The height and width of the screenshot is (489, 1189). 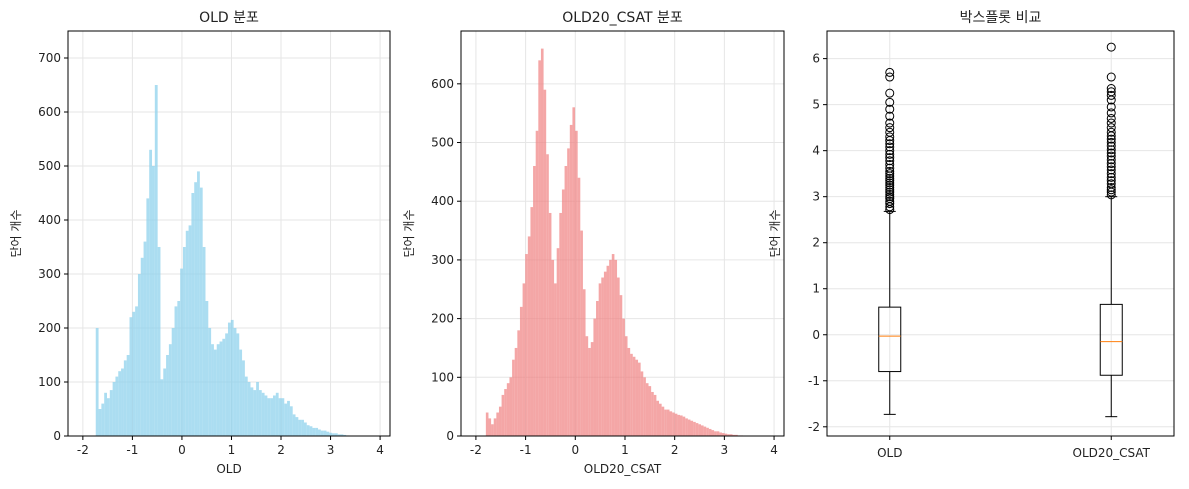 I want to click on y-tick-label: 200, so click(x=49, y=328).